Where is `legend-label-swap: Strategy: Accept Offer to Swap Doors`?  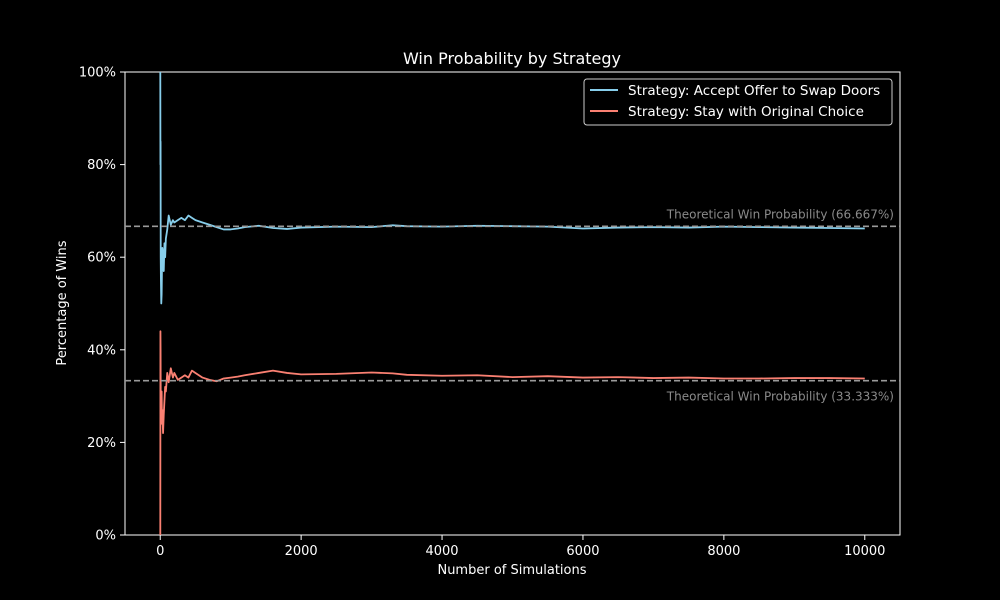 legend-label-swap: Strategy: Accept Offer to Swap Doors is located at coordinates (754, 91).